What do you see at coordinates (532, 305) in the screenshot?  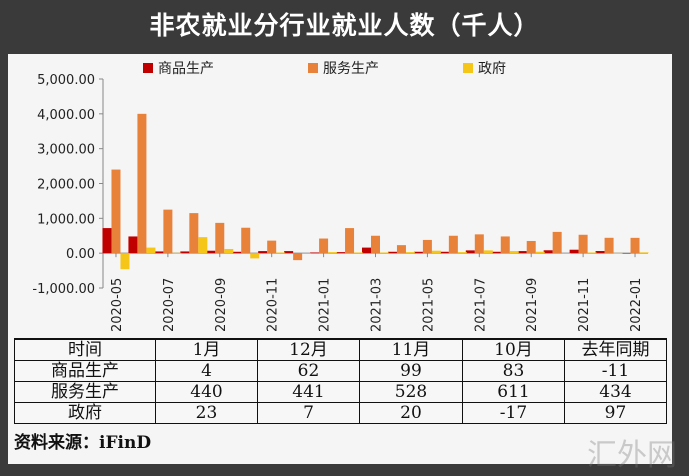 I see `x-tick-label: 2021-09` at bounding box center [532, 305].